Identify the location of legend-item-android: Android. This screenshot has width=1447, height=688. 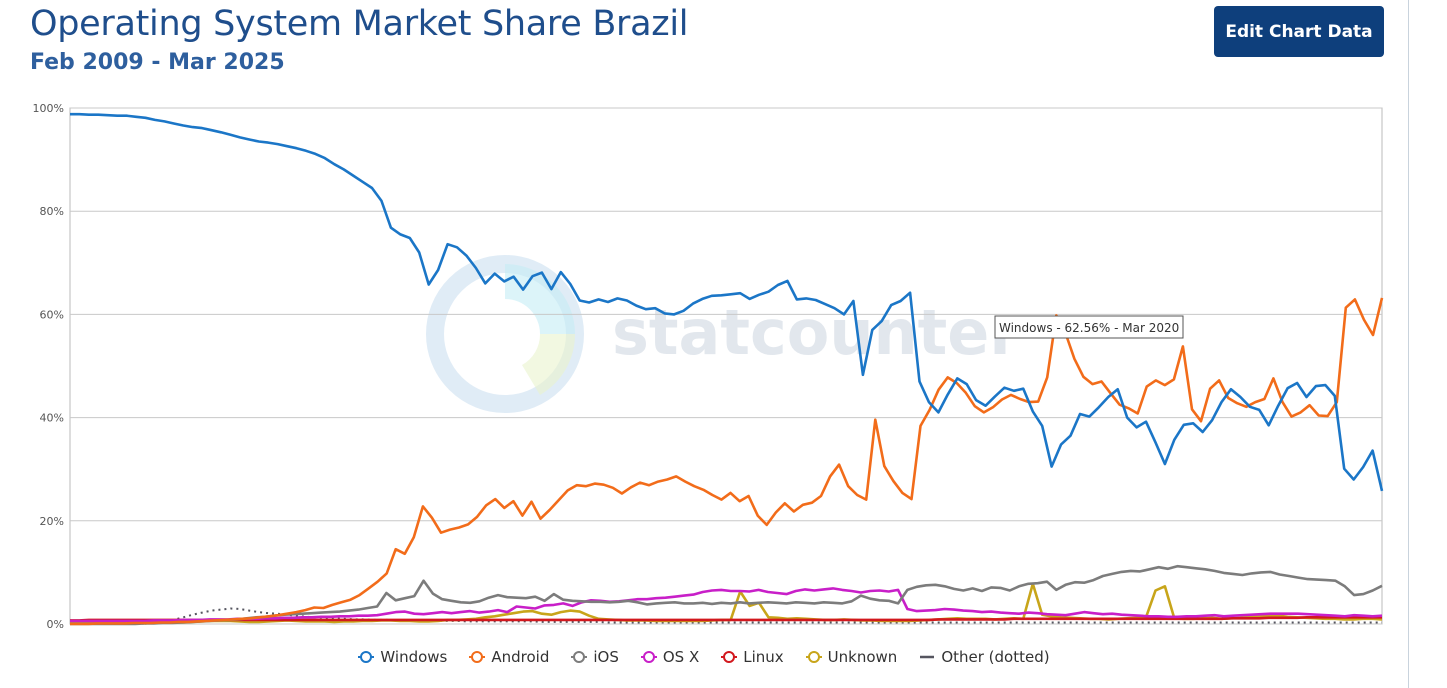
(509, 657).